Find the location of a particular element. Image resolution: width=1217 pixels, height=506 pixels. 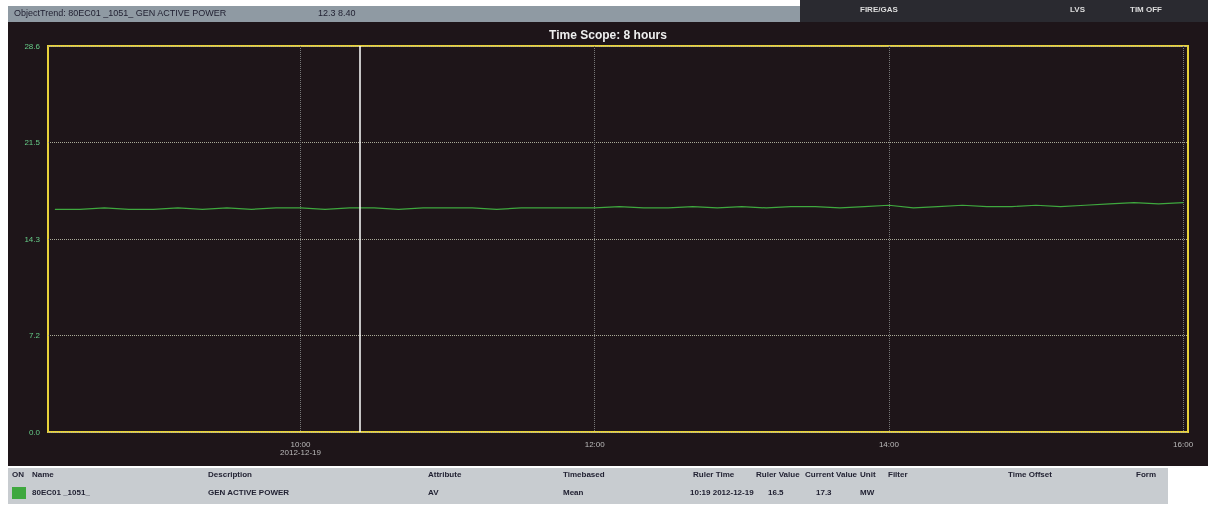

text: Ruler Value is located at coordinates (778, 474).